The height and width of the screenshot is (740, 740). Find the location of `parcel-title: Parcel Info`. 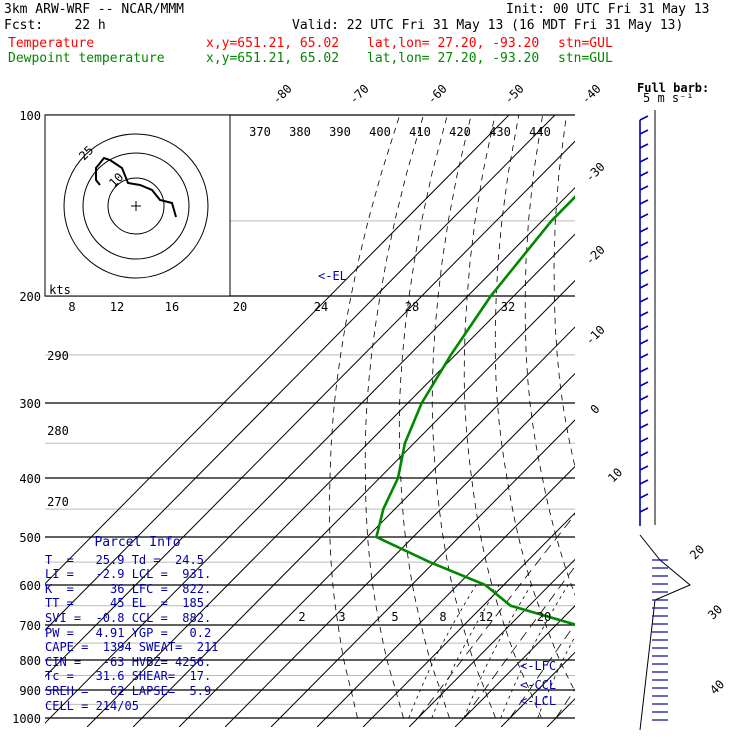

parcel-title: Parcel Info is located at coordinates (137, 542).